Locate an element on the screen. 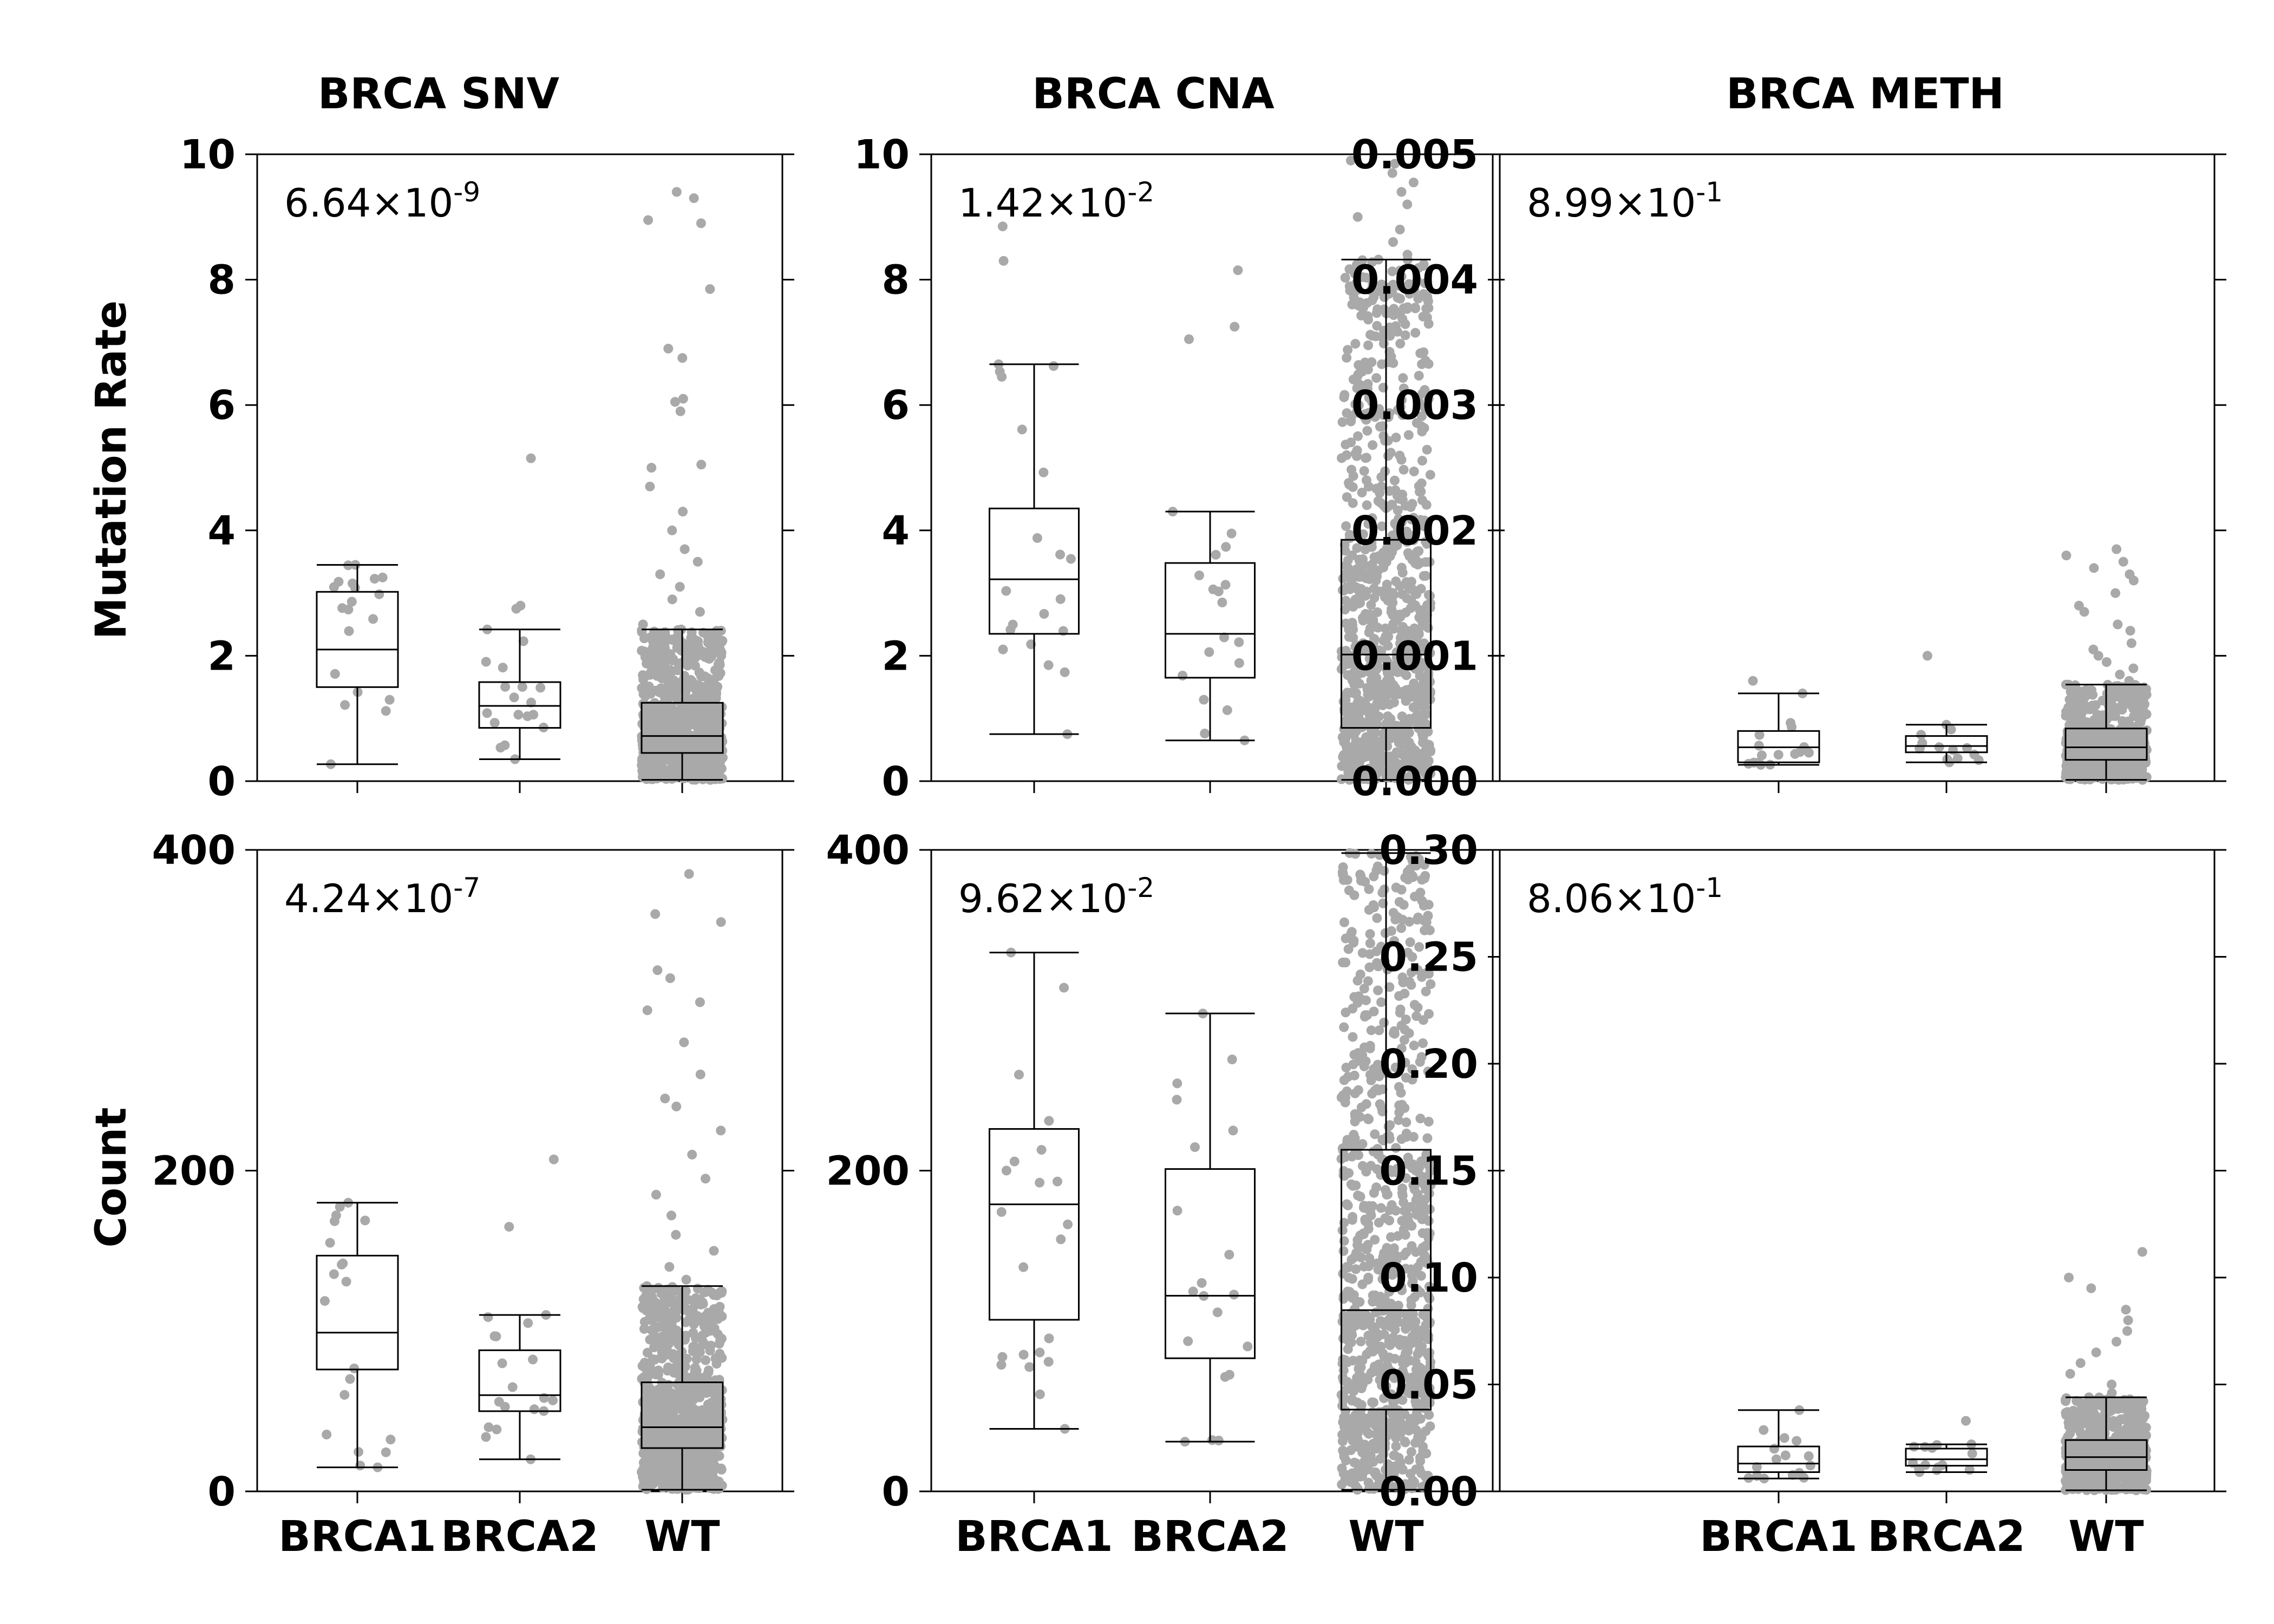  p-value-exponent: -1 is located at coordinates (1710, 888).